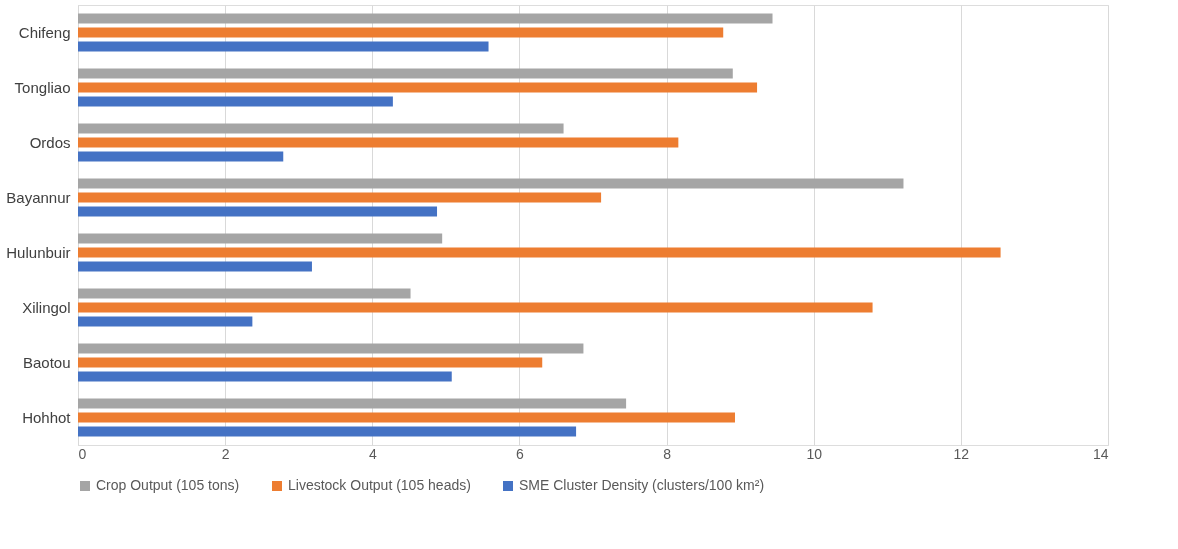  Describe the element at coordinates (42, 87) in the screenshot. I see `y-tick-label: Tongliao` at that location.